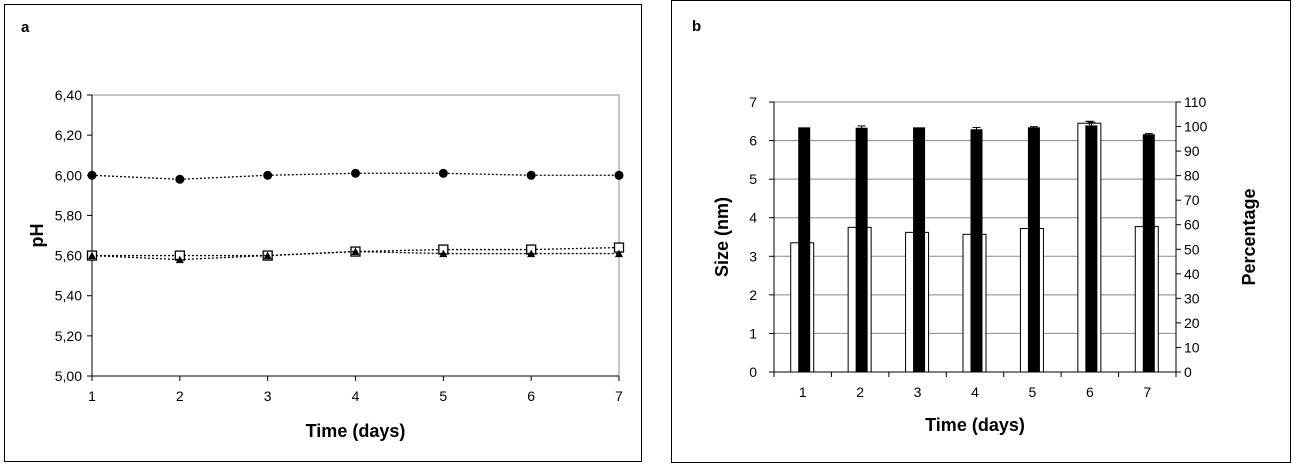 Image resolution: width=1294 pixels, height=465 pixels. What do you see at coordinates (1192, 176) in the screenshot?
I see `right-tick-label: 80` at bounding box center [1192, 176].